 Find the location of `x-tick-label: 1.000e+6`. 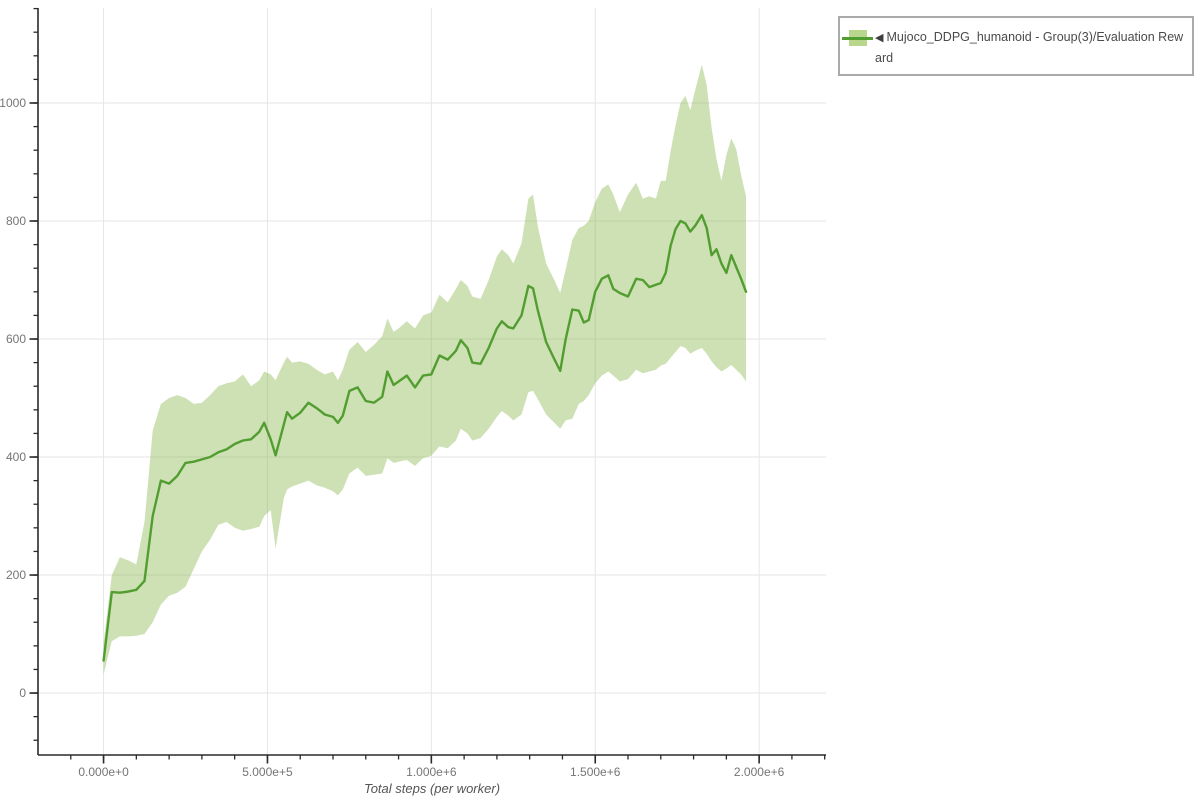

x-tick-label: 1.000e+6 is located at coordinates (431, 772).